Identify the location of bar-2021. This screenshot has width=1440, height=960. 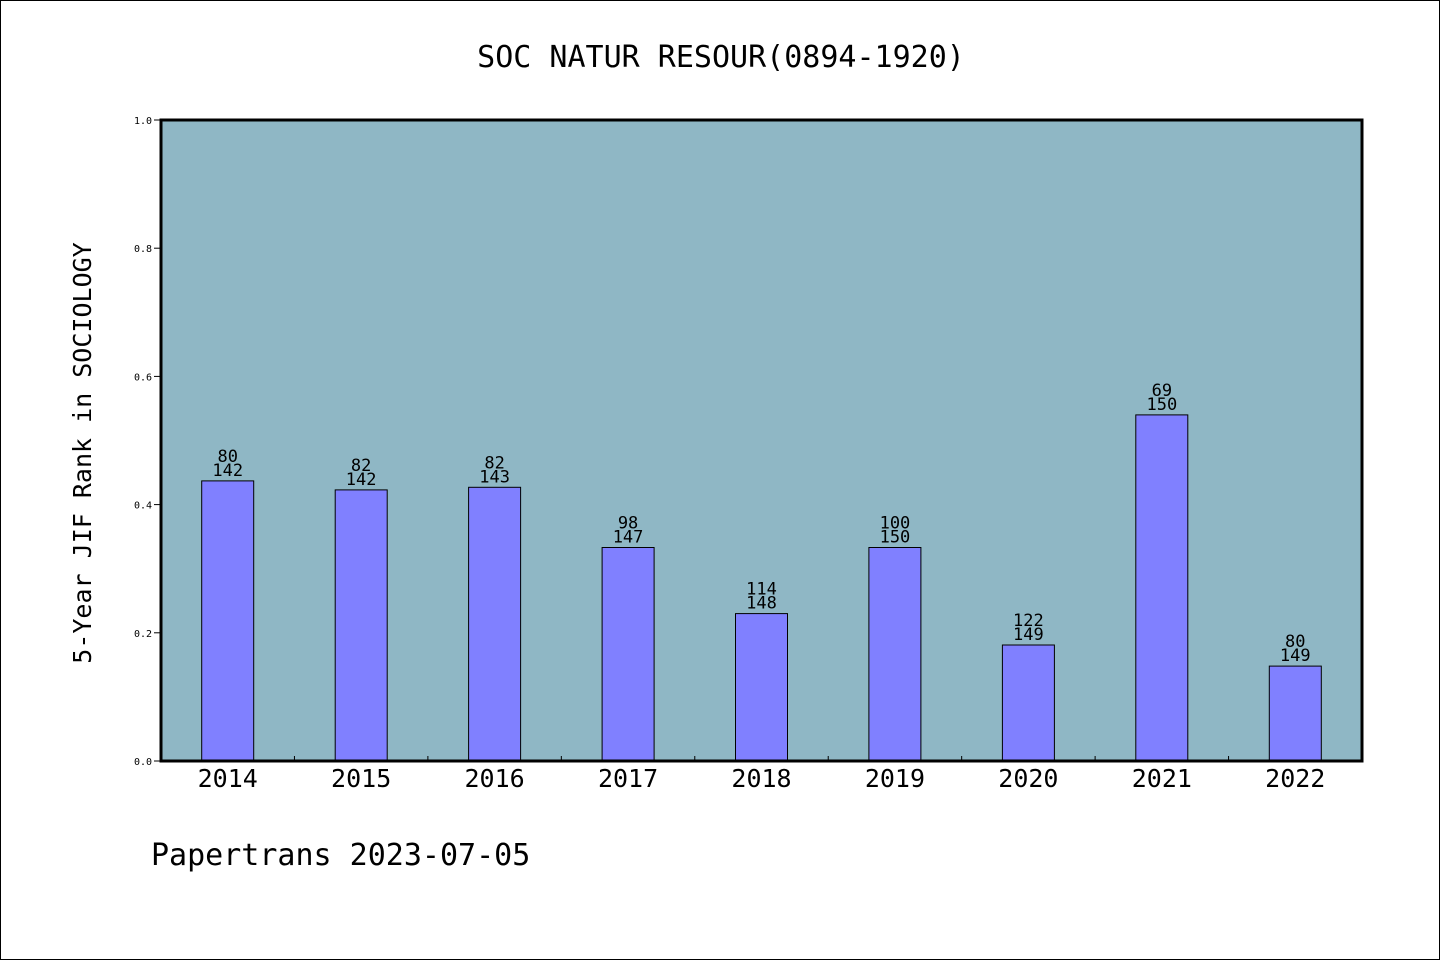
(1162, 588).